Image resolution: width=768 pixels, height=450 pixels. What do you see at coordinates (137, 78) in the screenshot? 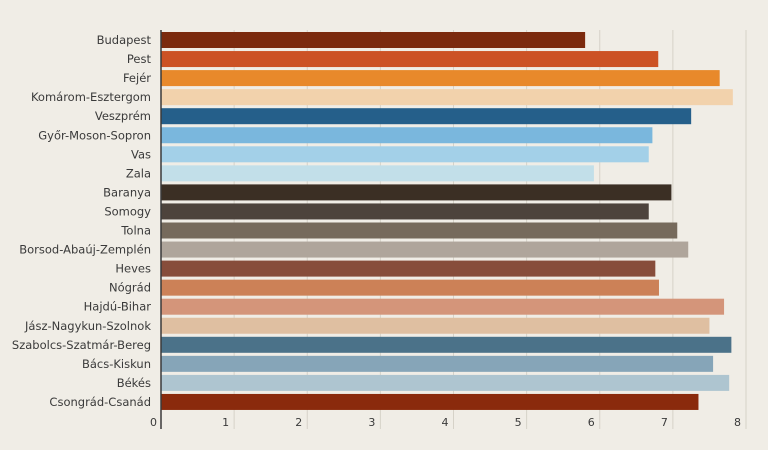
I see `category-label: Fejér` at bounding box center [137, 78].